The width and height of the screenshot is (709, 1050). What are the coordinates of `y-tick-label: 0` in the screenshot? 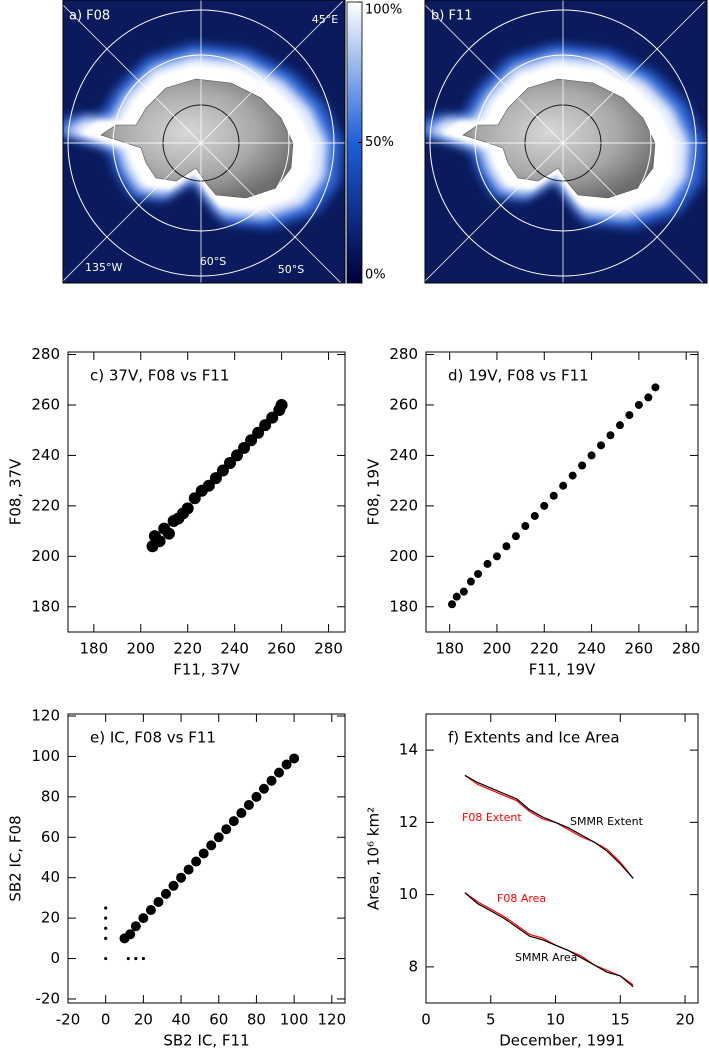 It's located at (55, 958).